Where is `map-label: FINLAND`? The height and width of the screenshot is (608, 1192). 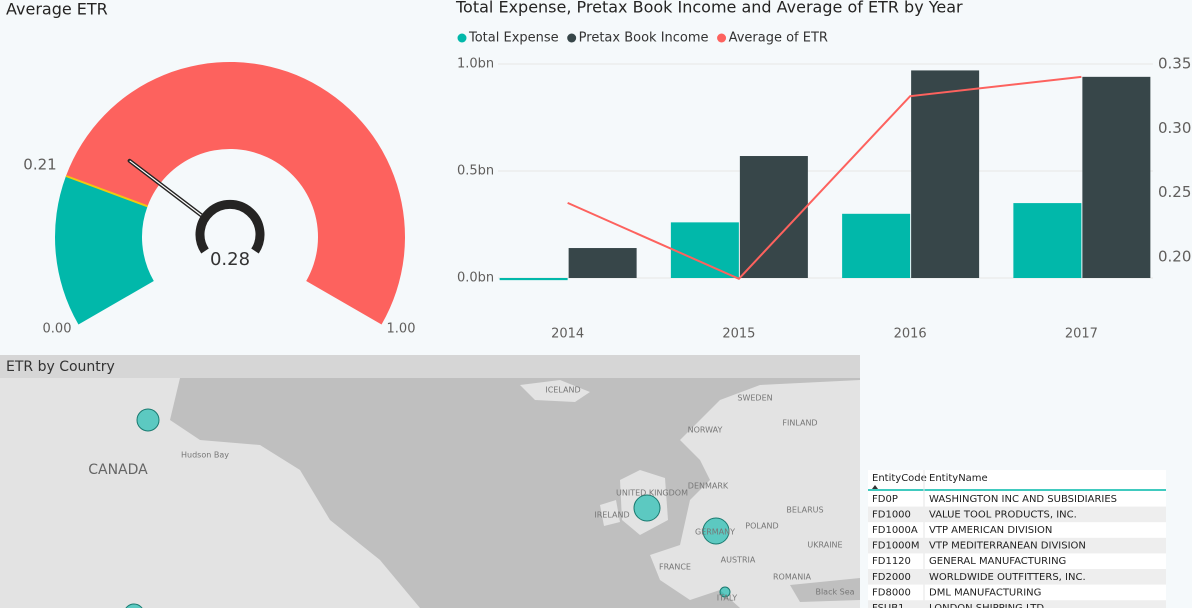 map-label: FINLAND is located at coordinates (799, 423).